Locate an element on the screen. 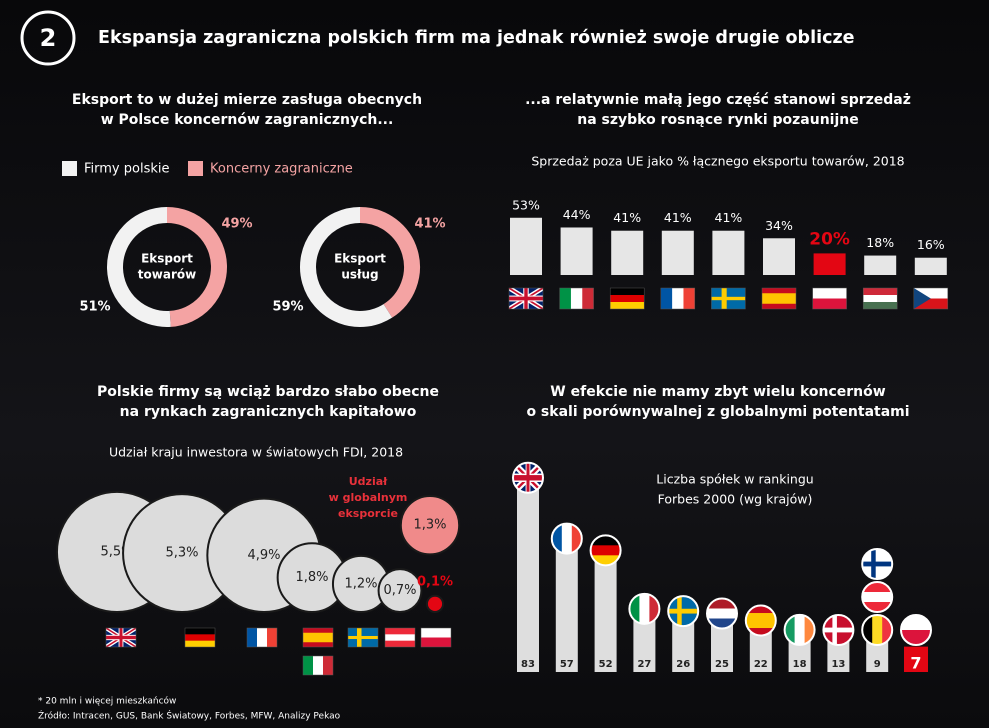  annotation-value-label: 1,3% is located at coordinates (429, 525).